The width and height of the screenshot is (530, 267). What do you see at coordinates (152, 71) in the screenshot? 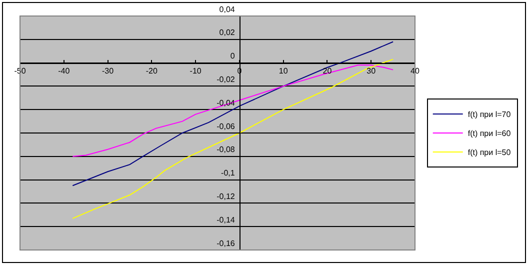
I see `x-tick-label: -20` at bounding box center [152, 71].